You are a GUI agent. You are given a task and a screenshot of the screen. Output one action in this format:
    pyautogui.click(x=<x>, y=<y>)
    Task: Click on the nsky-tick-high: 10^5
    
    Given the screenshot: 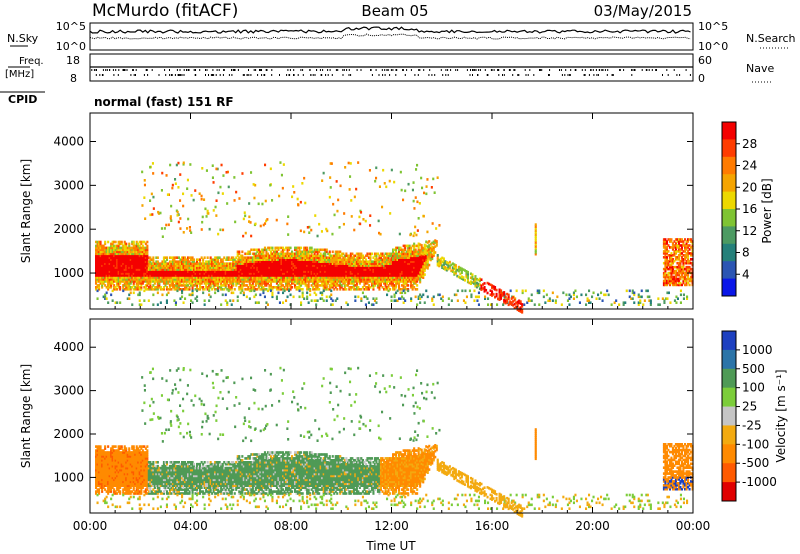 What is the action you would take?
    pyautogui.click(x=71, y=26)
    